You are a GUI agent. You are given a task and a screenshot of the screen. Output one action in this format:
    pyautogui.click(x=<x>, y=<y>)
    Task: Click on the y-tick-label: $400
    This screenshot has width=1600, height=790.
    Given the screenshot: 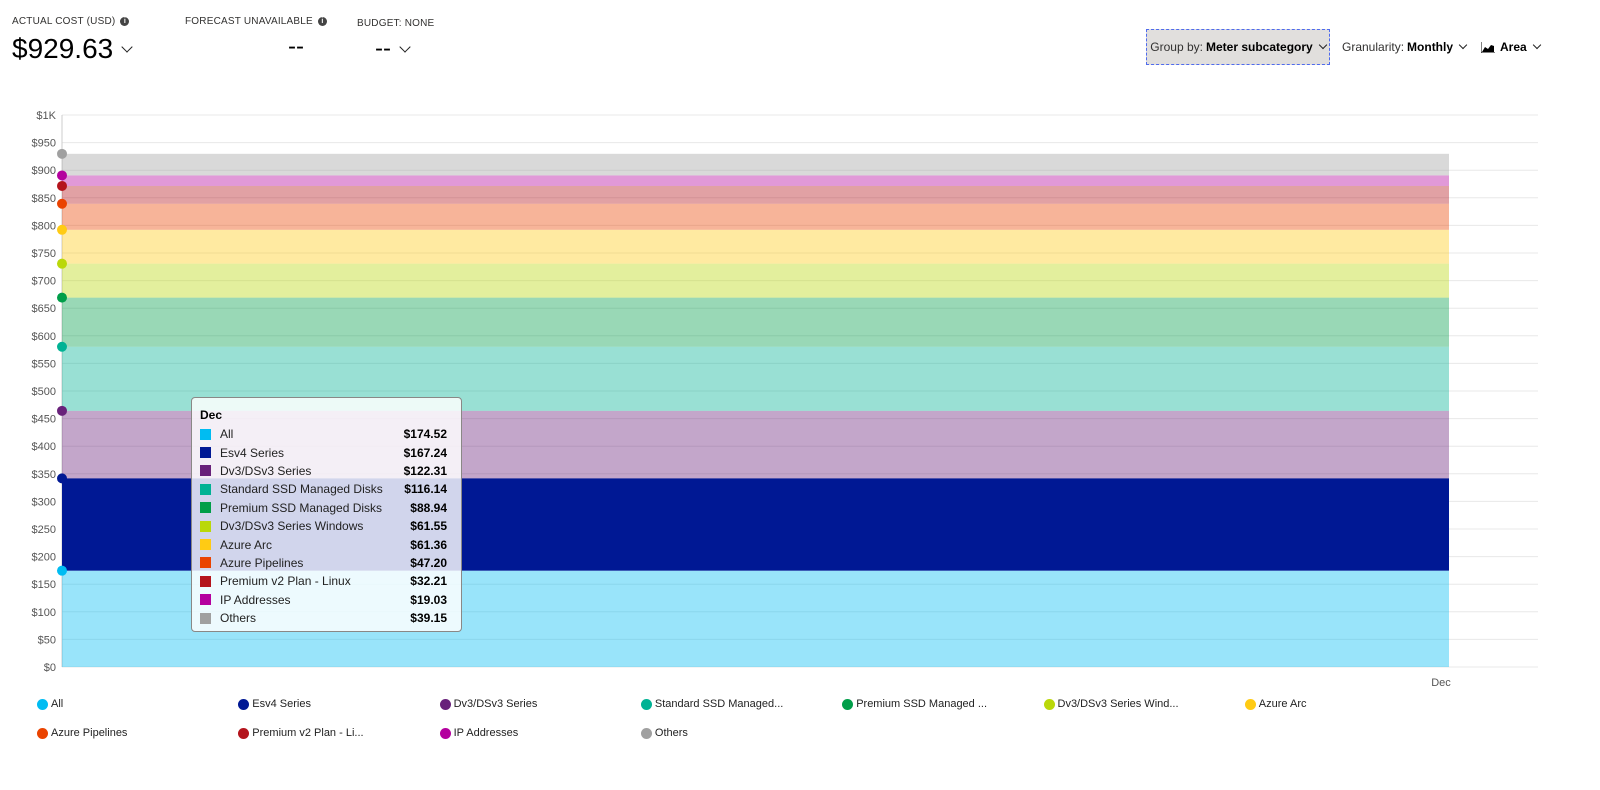 What is the action you would take?
    pyautogui.click(x=44, y=447)
    